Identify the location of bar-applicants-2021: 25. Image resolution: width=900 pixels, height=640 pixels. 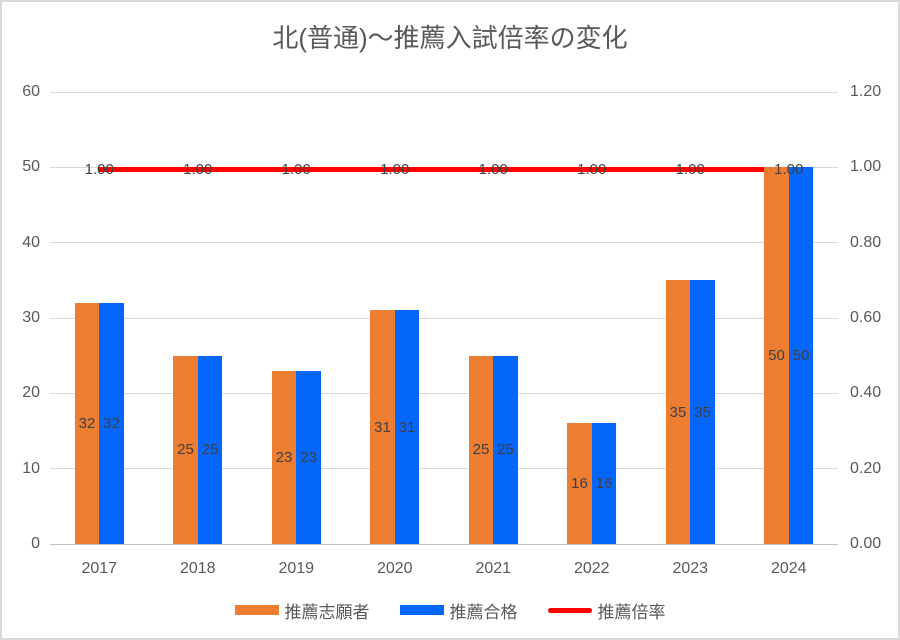
(481, 449).